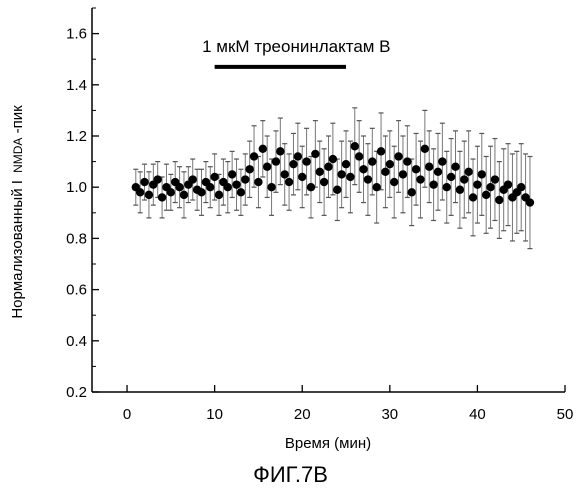  Describe the element at coordinates (76, 290) in the screenshot. I see `y-tick-label: 0.6` at that location.